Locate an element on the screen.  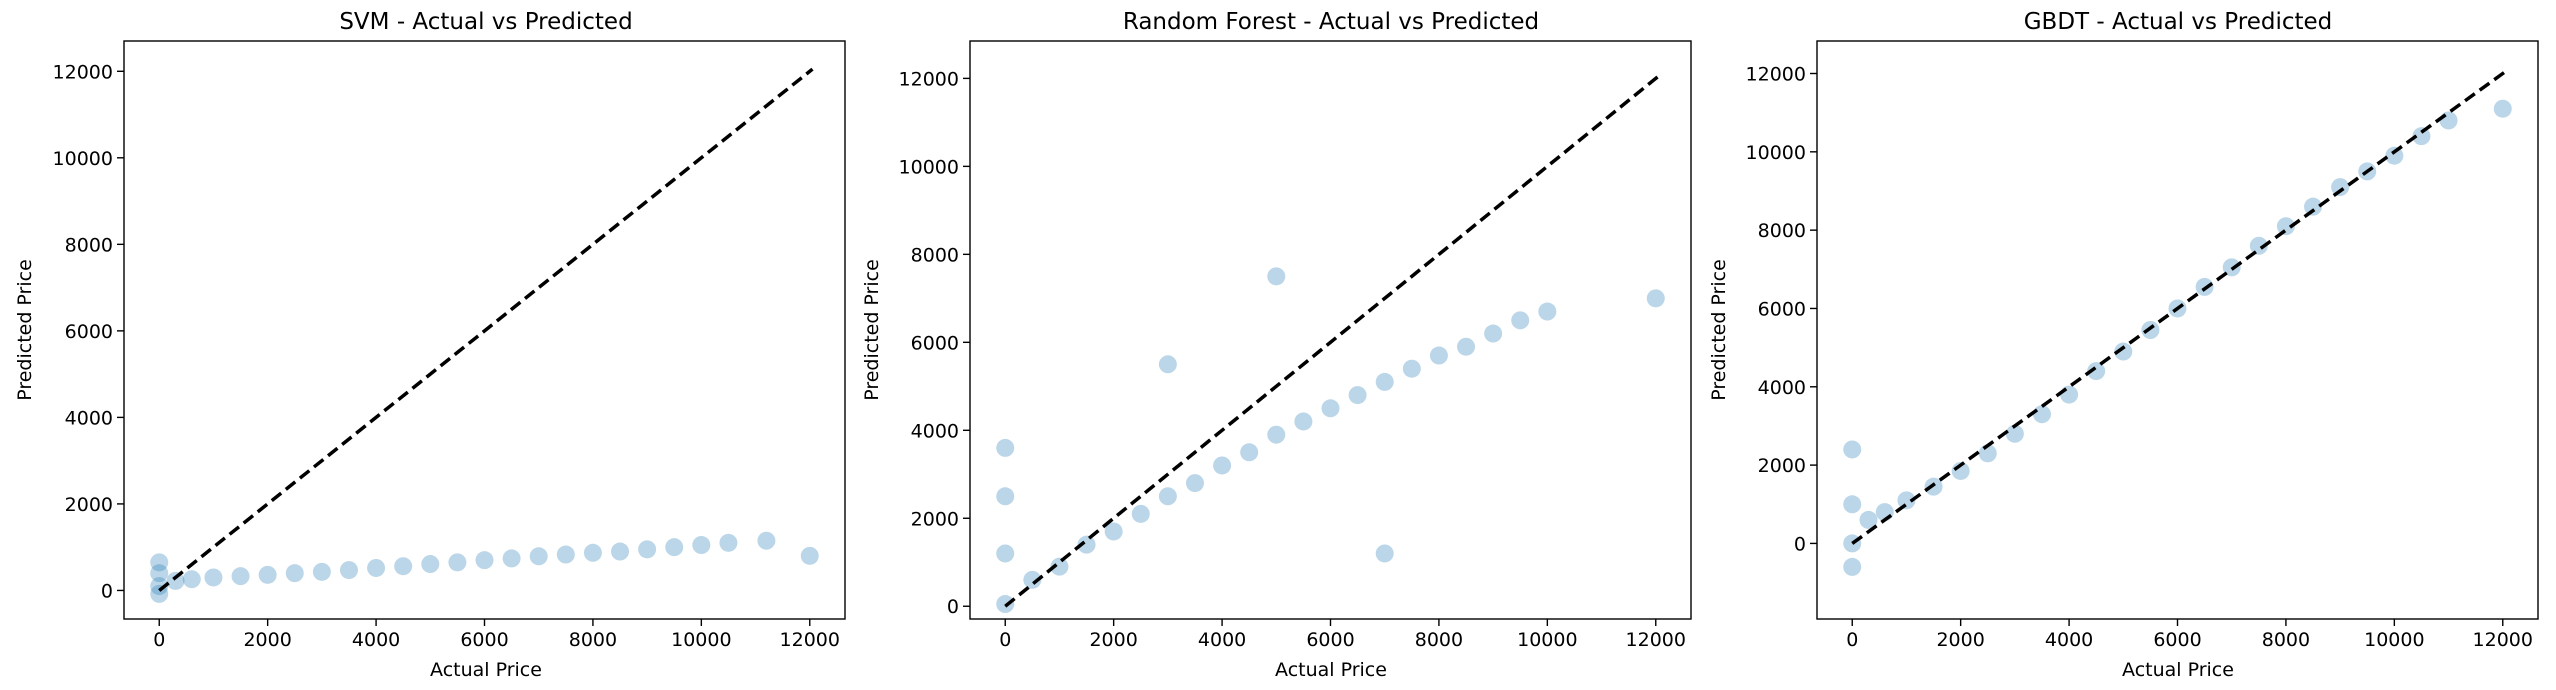
y-tick-label: 10000 is located at coordinates (83, 159).